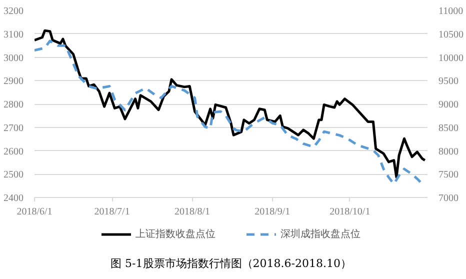  I want to click on y2-tick-label: 9500, so click(448, 82).